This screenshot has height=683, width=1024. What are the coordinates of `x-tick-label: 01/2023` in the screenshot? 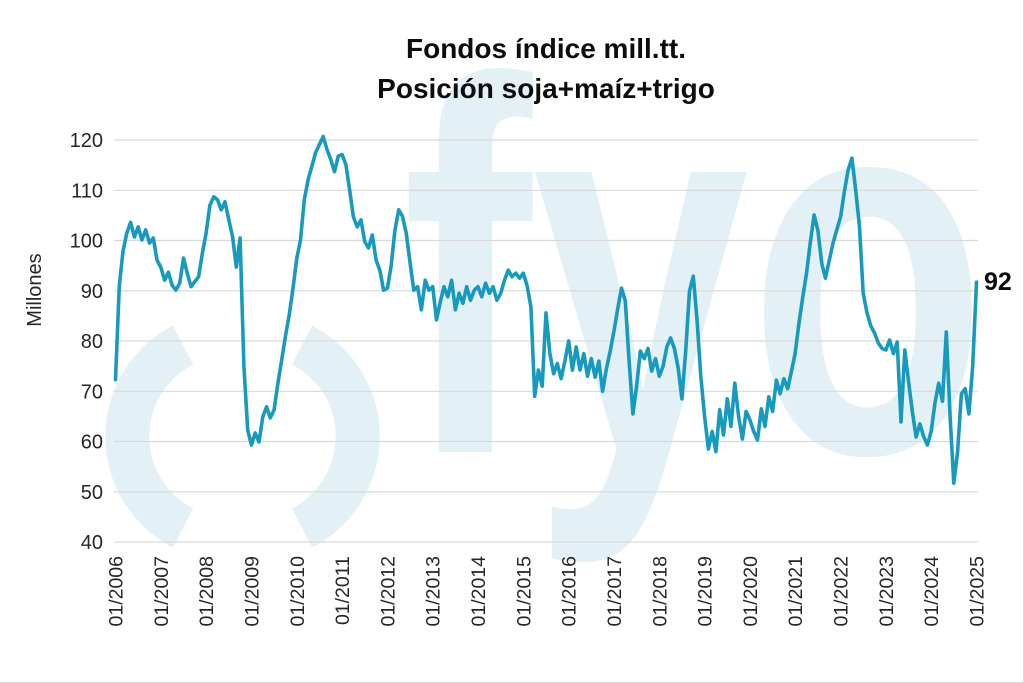 It's located at (887, 591).